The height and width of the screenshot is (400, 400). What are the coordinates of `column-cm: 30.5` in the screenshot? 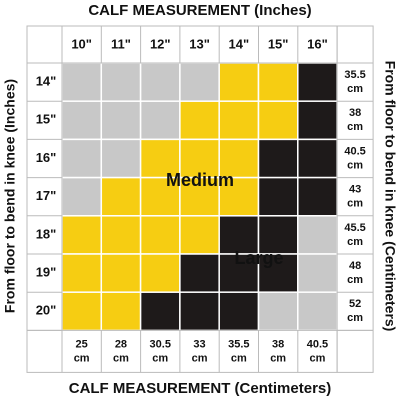 It's located at (160, 344).